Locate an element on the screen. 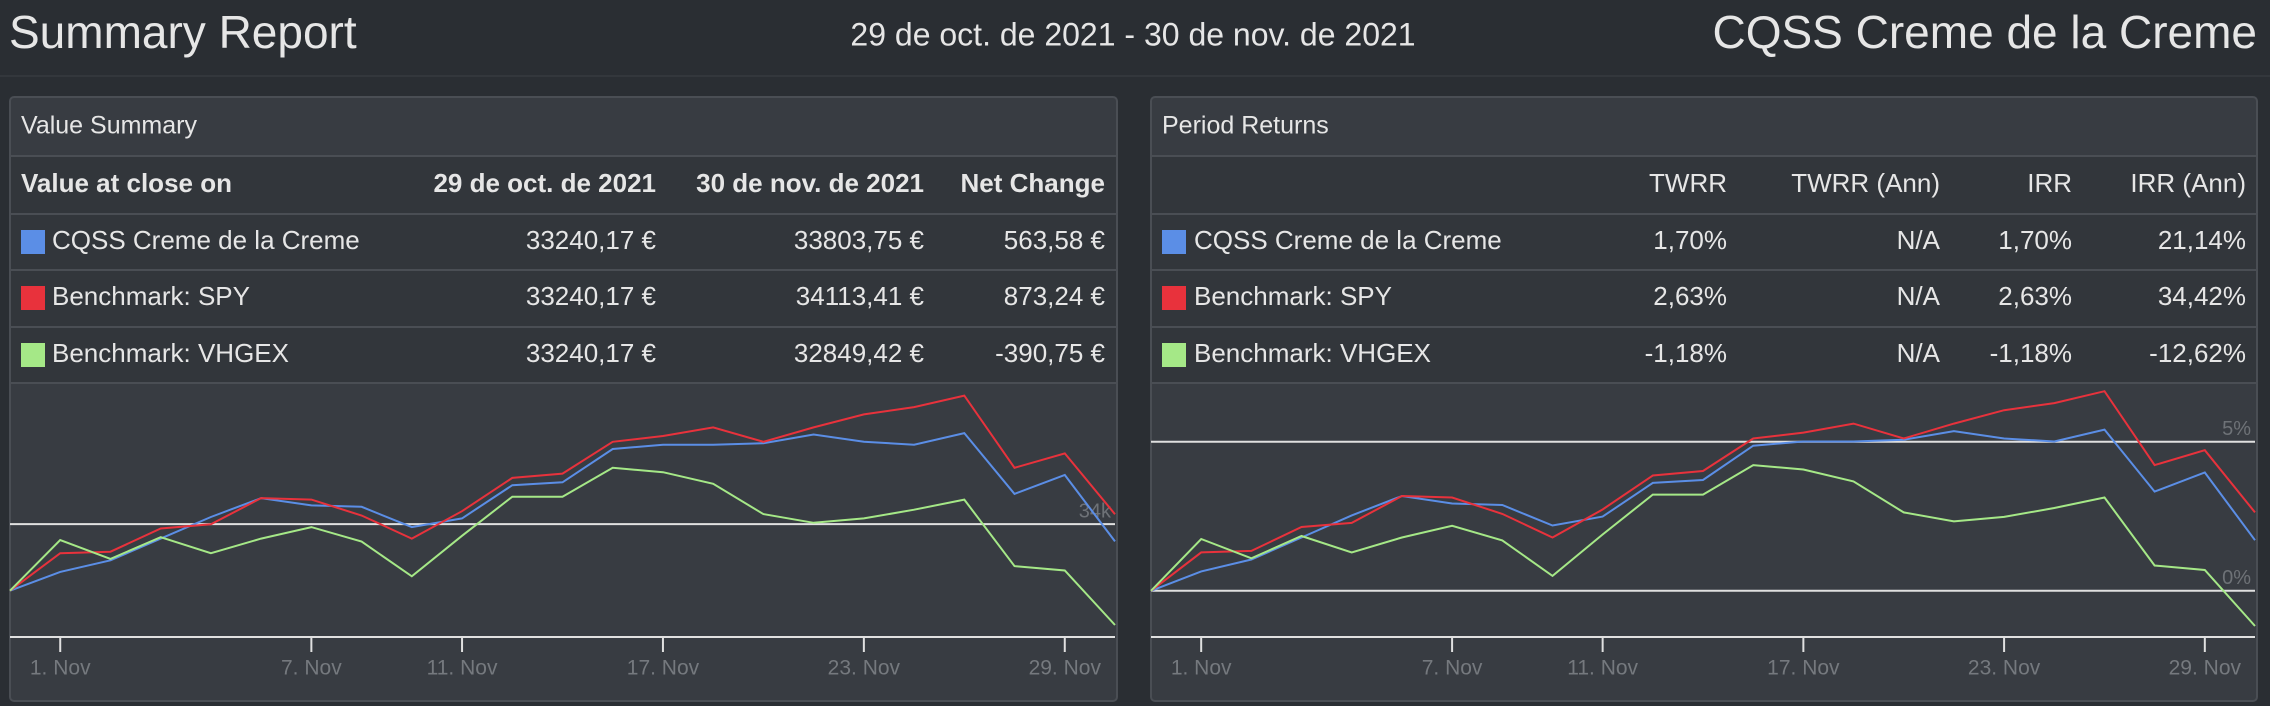  column-header: IRR is located at coordinates (2049, 183).